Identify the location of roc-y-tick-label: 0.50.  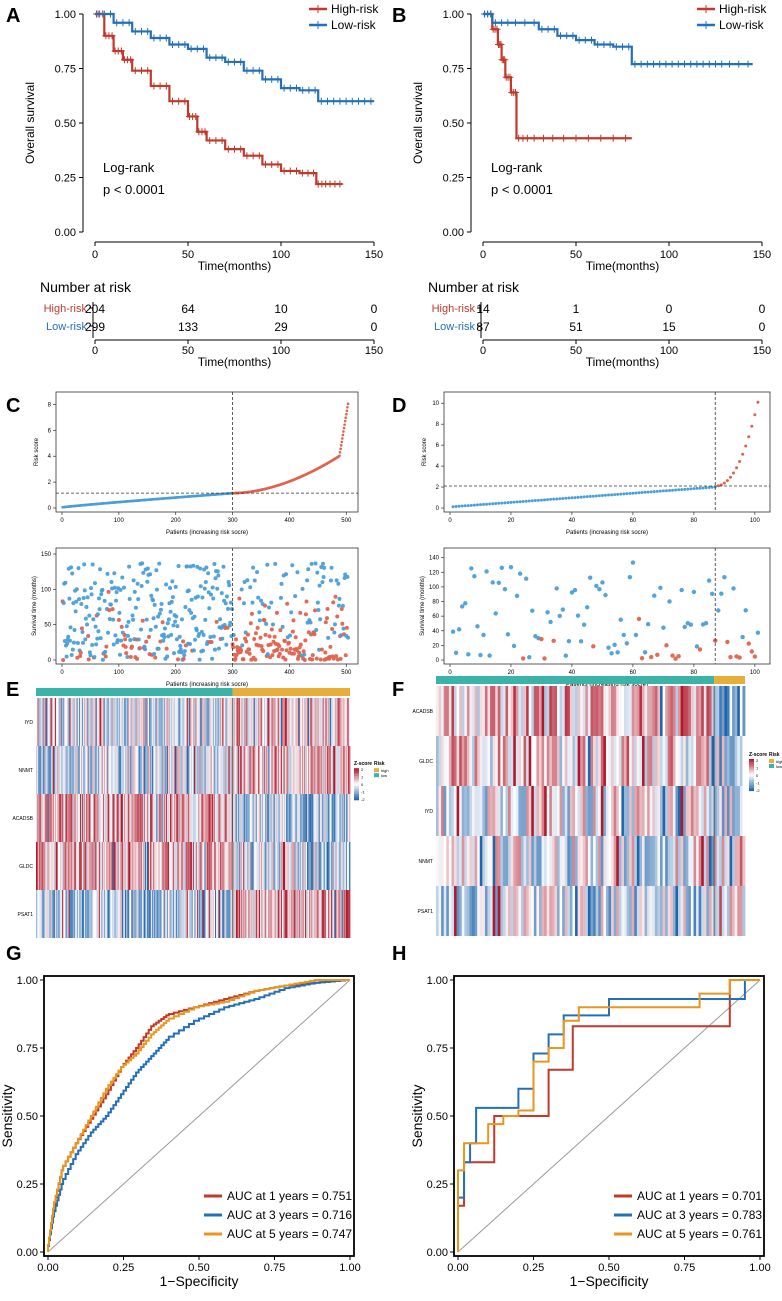
(27, 1117).